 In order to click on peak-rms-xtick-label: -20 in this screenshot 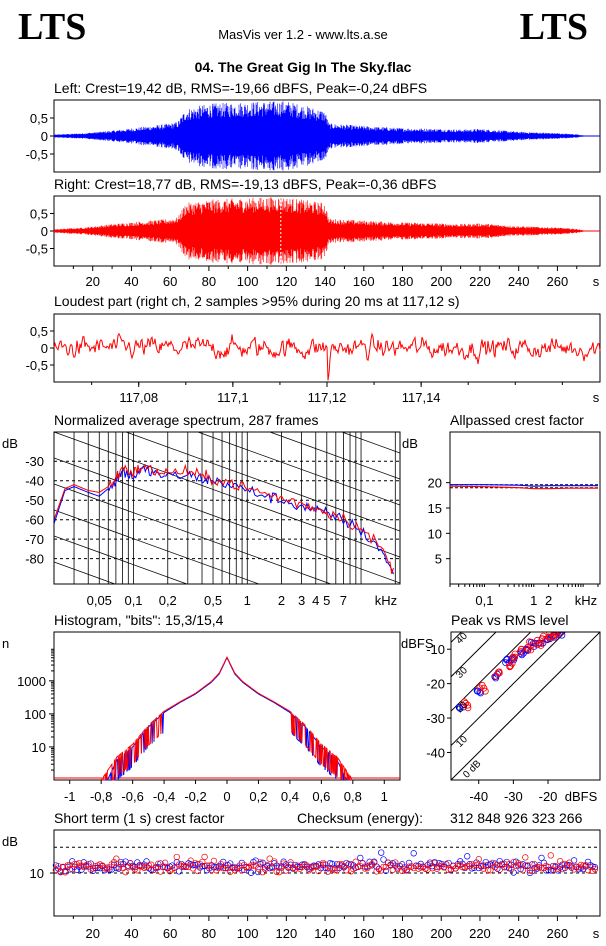, I will do `click(548, 796)`.